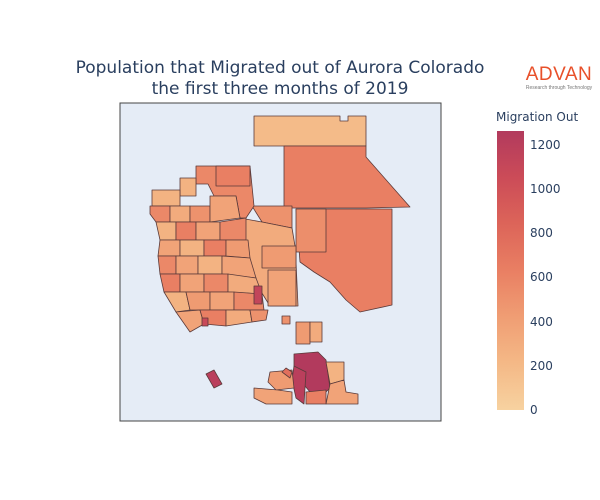 The image size is (600, 500). What do you see at coordinates (545, 145) in the screenshot?
I see `colorbar-tick-1200: 1200` at bounding box center [545, 145].